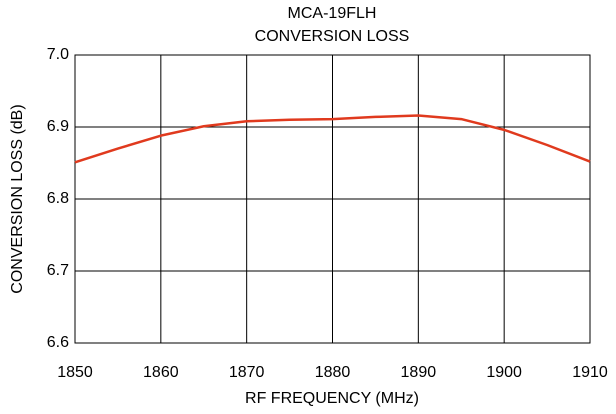 The image size is (616, 414). Describe the element at coordinates (58, 270) in the screenshot. I see `y-tick-label: 6.7` at that location.